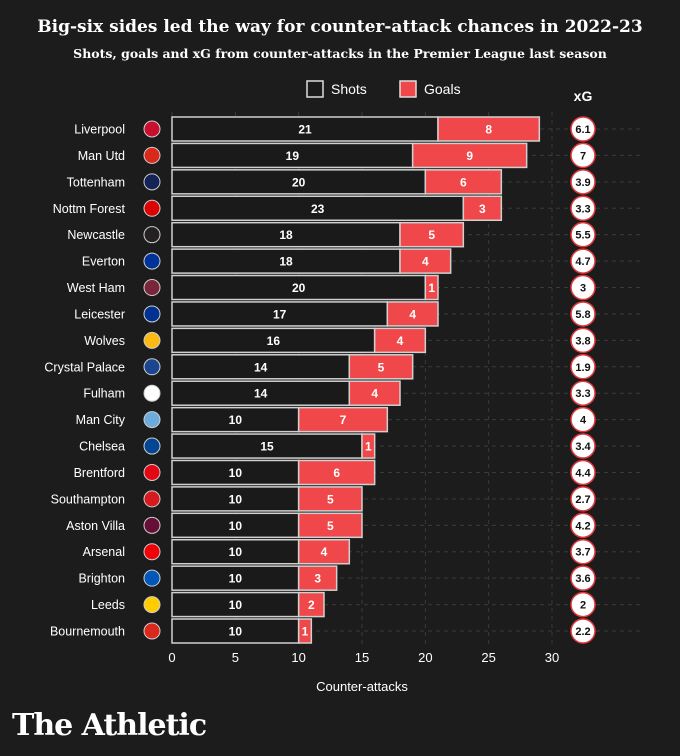 The height and width of the screenshot is (756, 680). I want to click on team-label: Liverpool, so click(99, 130).